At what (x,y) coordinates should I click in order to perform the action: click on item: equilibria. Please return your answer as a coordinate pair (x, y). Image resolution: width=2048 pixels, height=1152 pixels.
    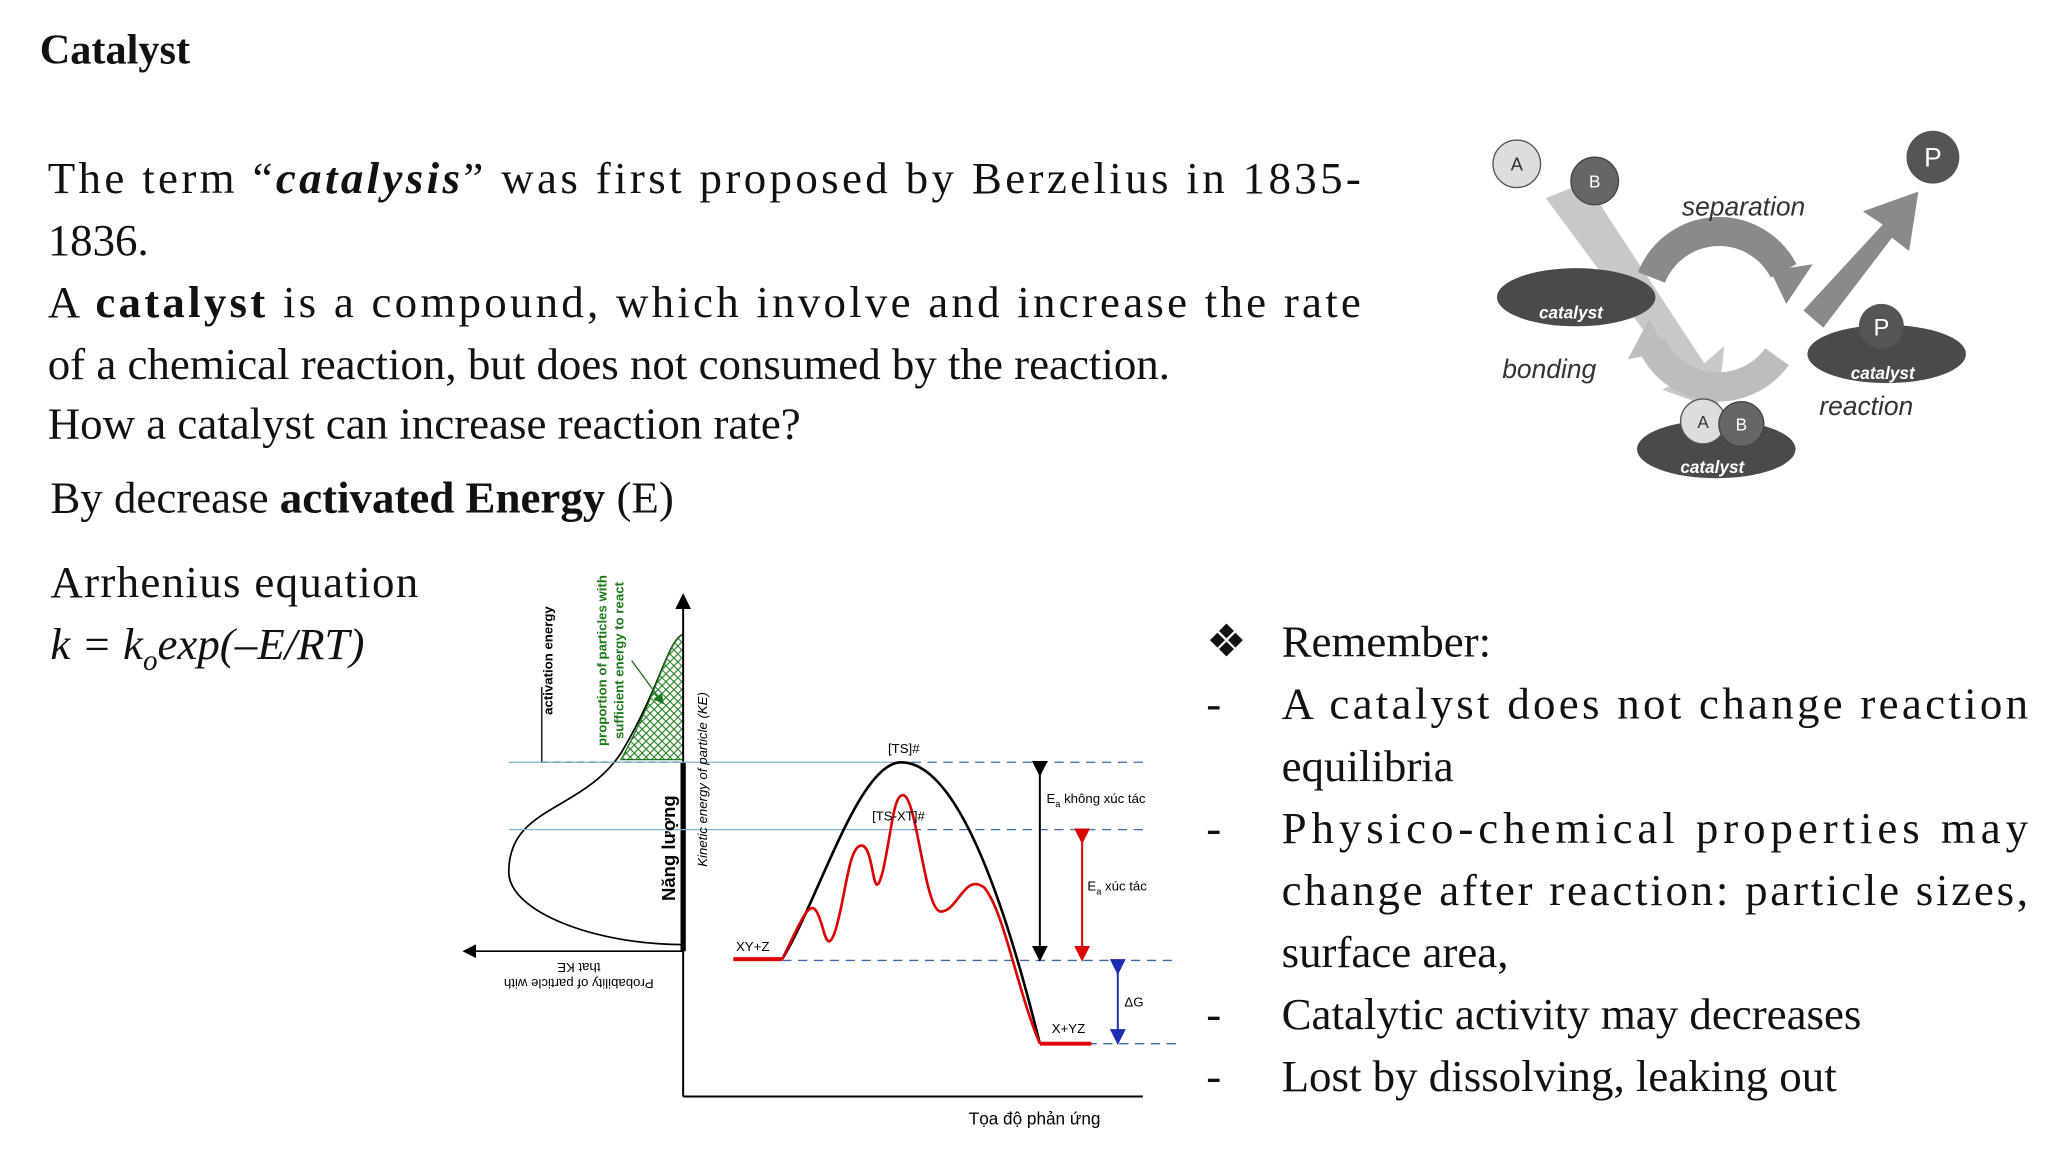
    Looking at the image, I should click on (1368, 766).